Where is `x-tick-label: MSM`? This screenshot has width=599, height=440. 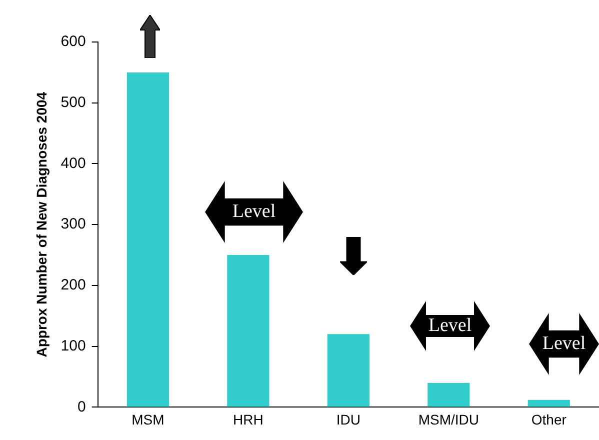
x-tick-label: MSM is located at coordinates (148, 419).